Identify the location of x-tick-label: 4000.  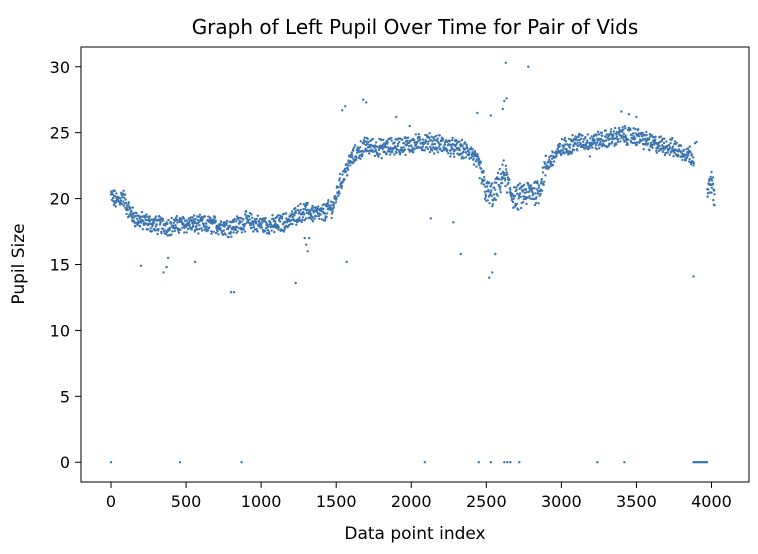
(711, 501).